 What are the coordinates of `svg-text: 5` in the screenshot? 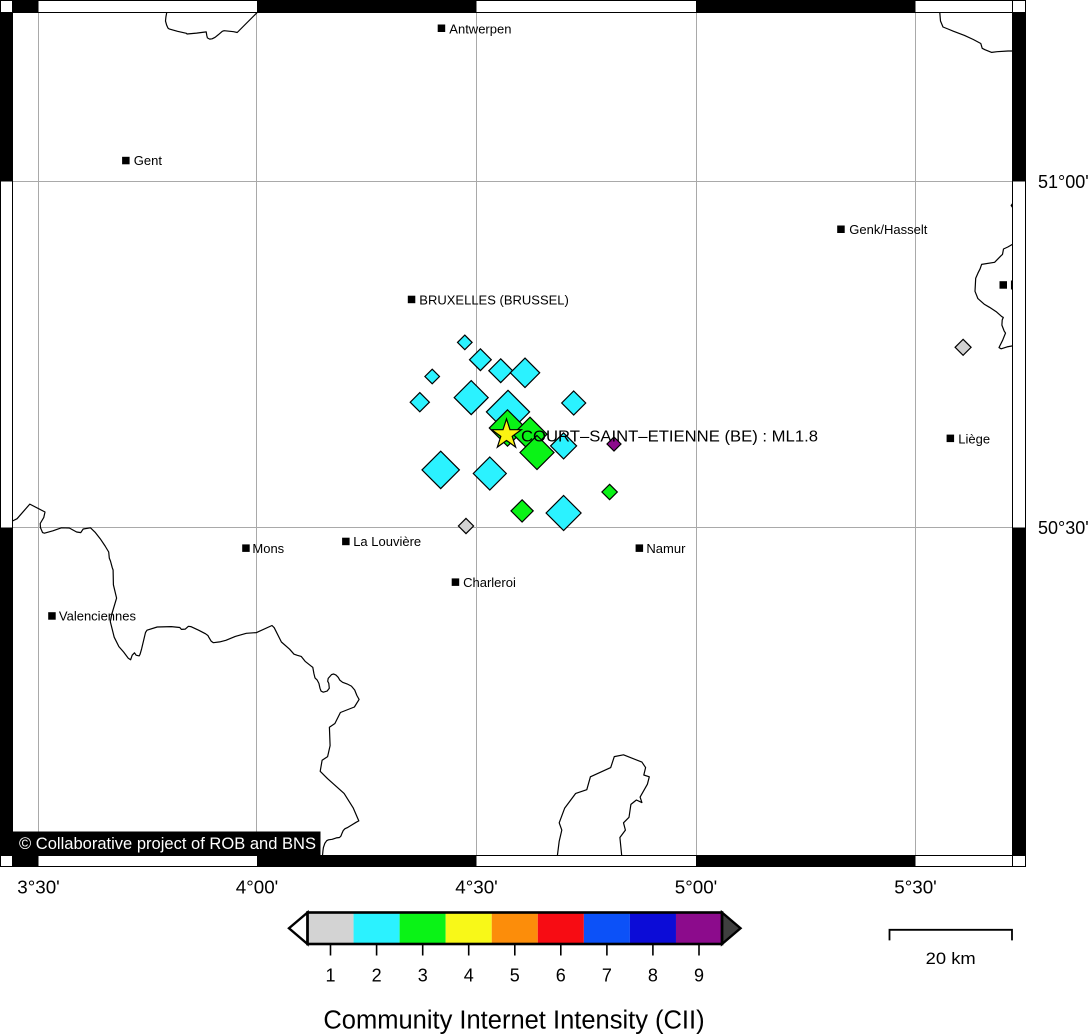 It's located at (515, 976).